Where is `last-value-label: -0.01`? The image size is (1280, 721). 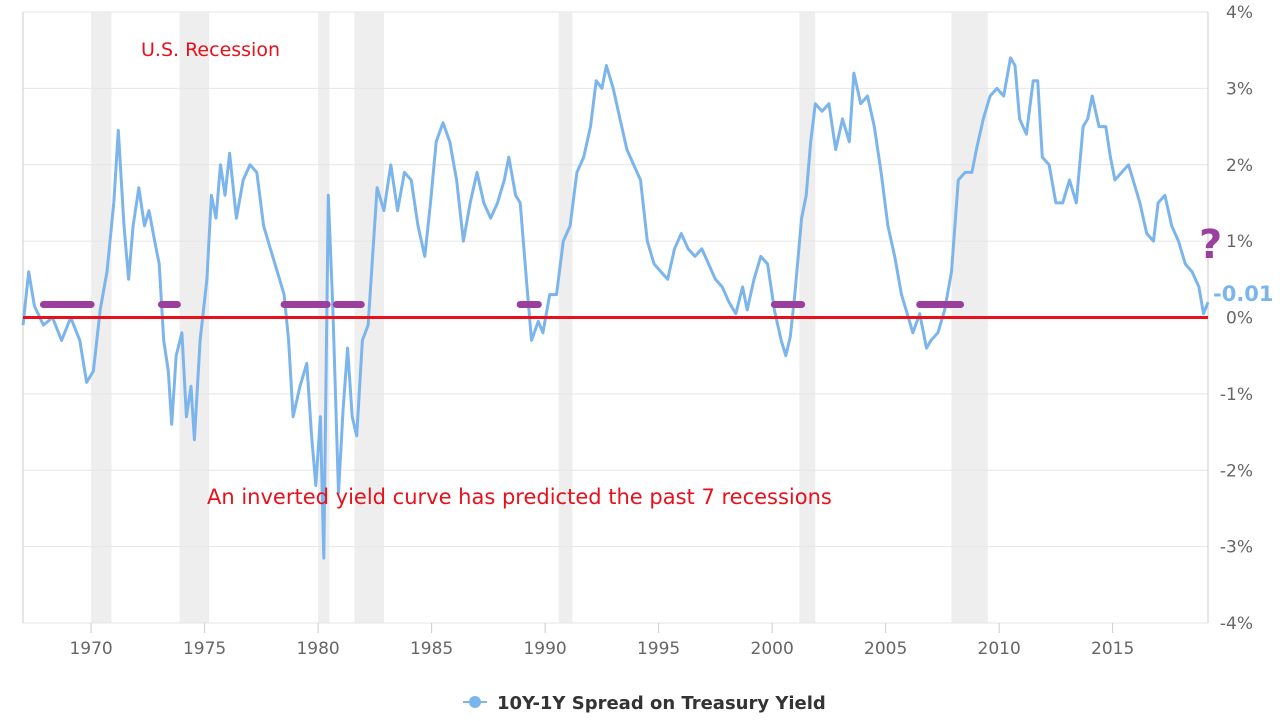 last-value-label: -0.01 is located at coordinates (1243, 294).